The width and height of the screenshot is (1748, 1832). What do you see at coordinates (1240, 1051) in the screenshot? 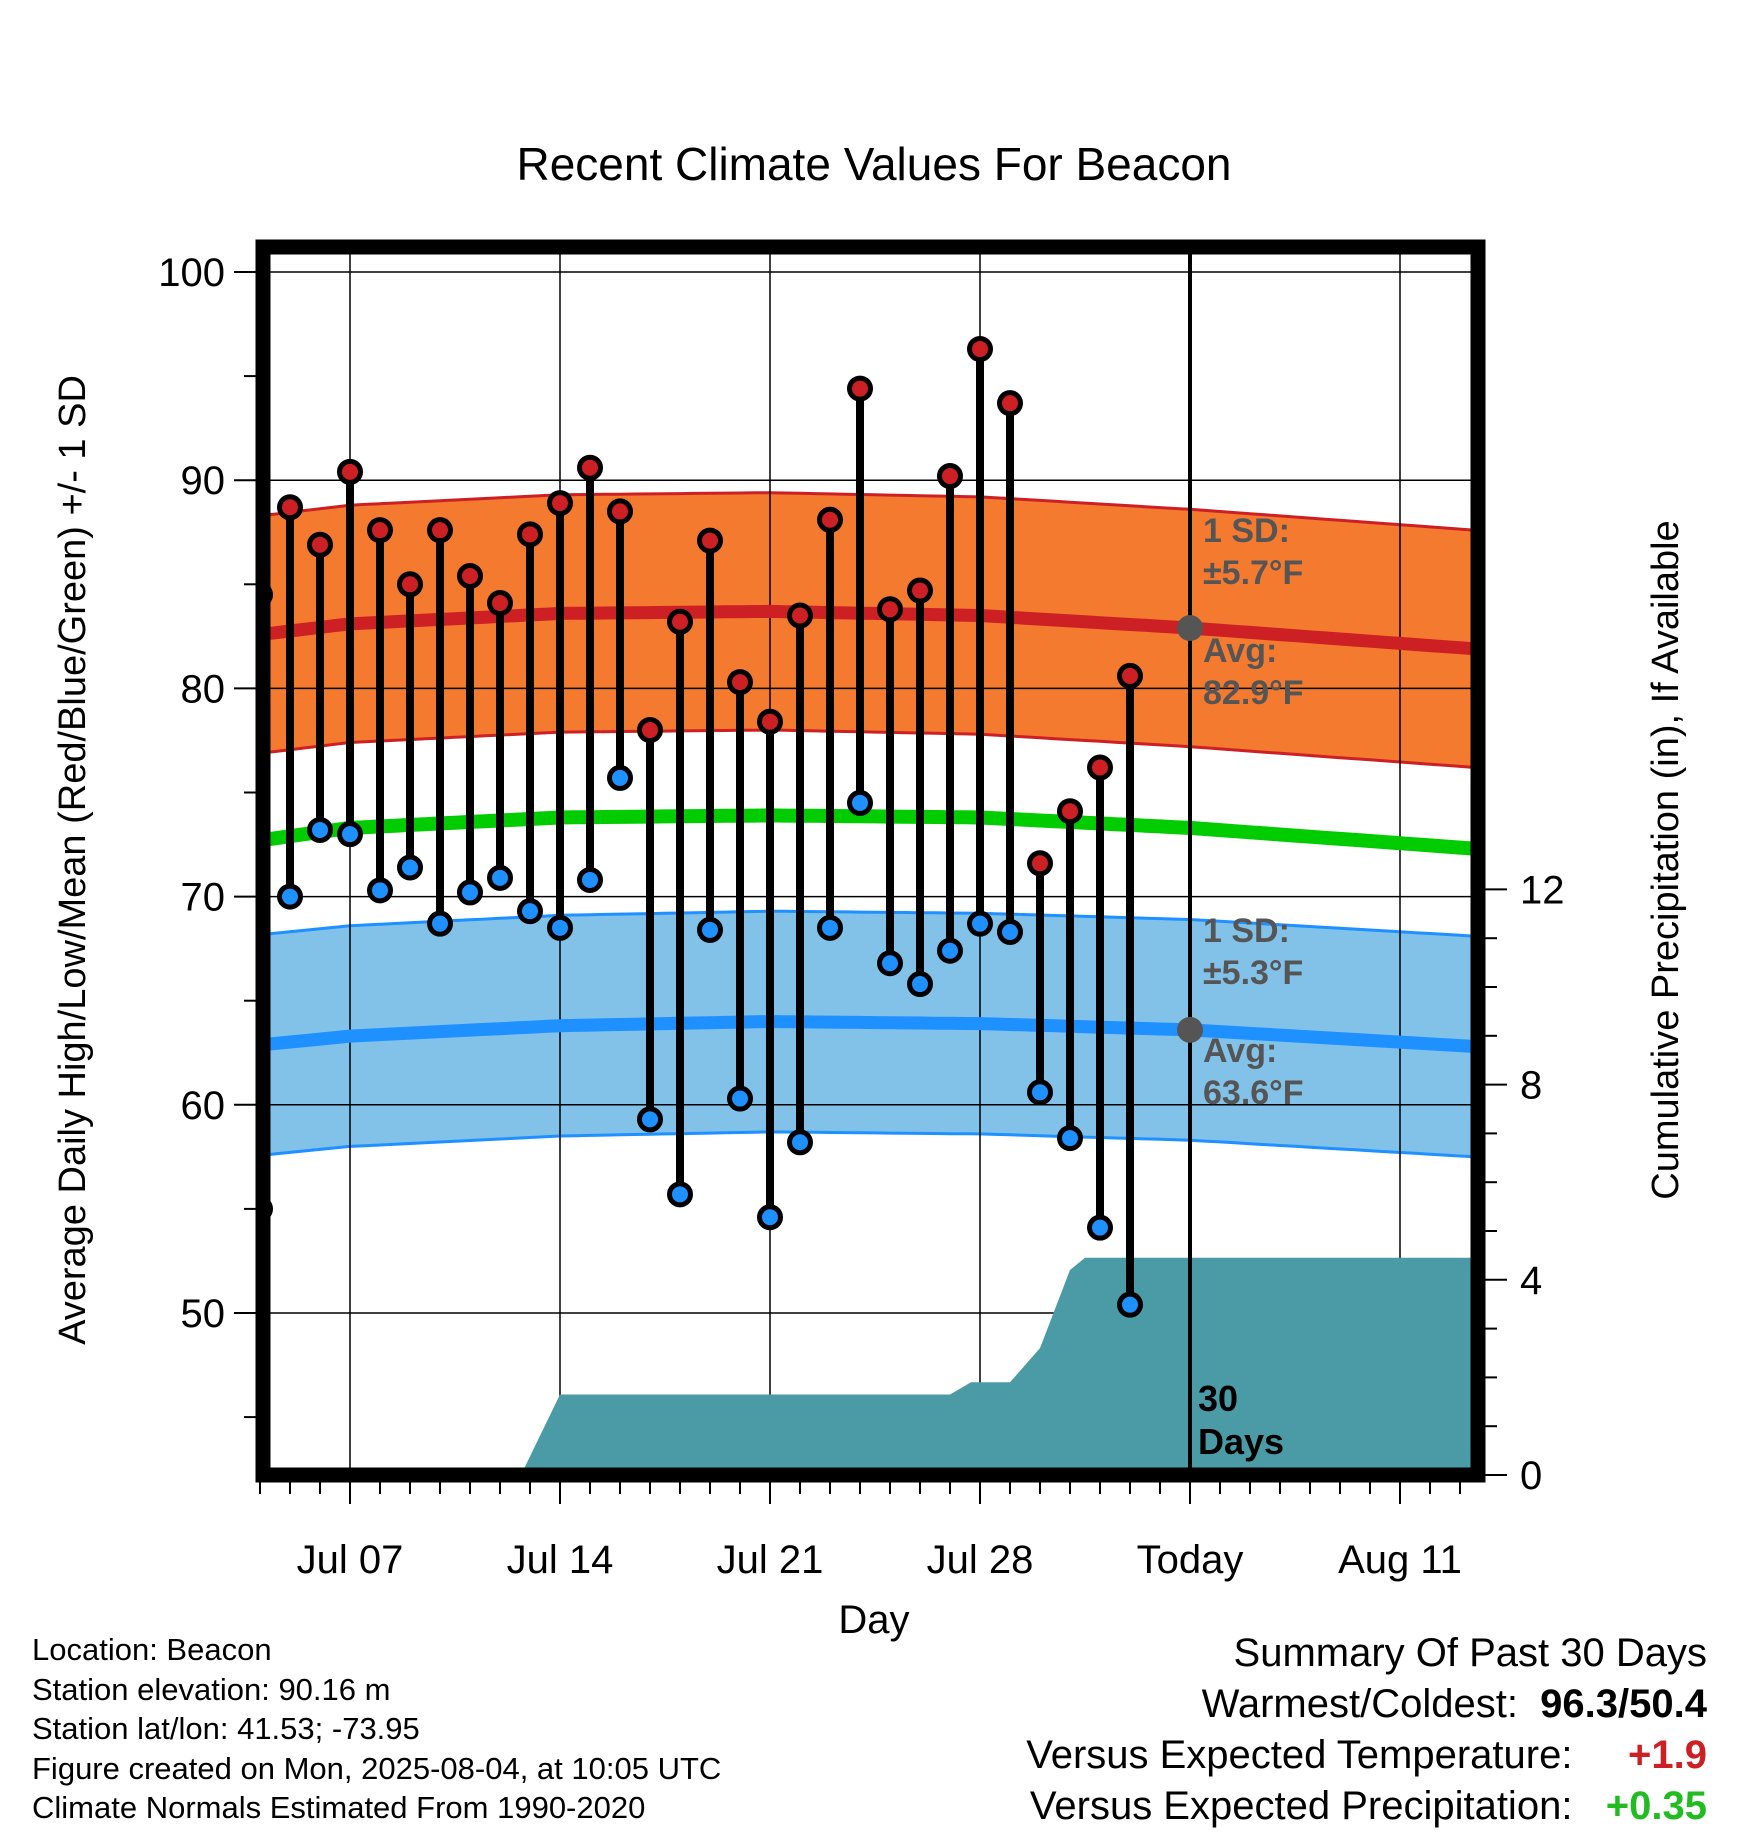
I see `low-avg-label: Avg:` at bounding box center [1240, 1051].